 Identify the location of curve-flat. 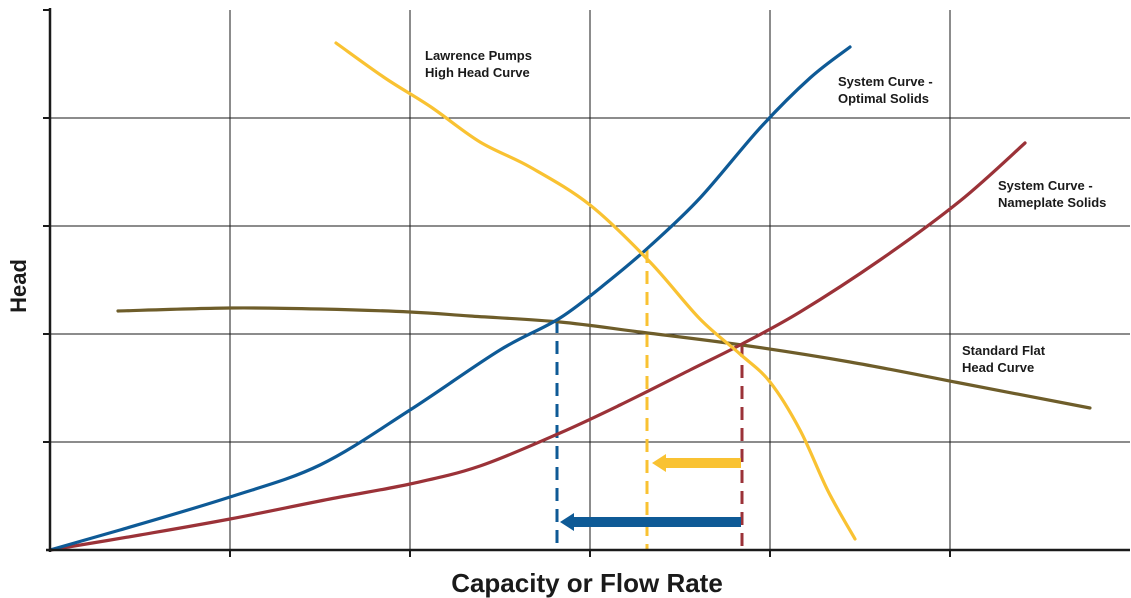
(604, 358).